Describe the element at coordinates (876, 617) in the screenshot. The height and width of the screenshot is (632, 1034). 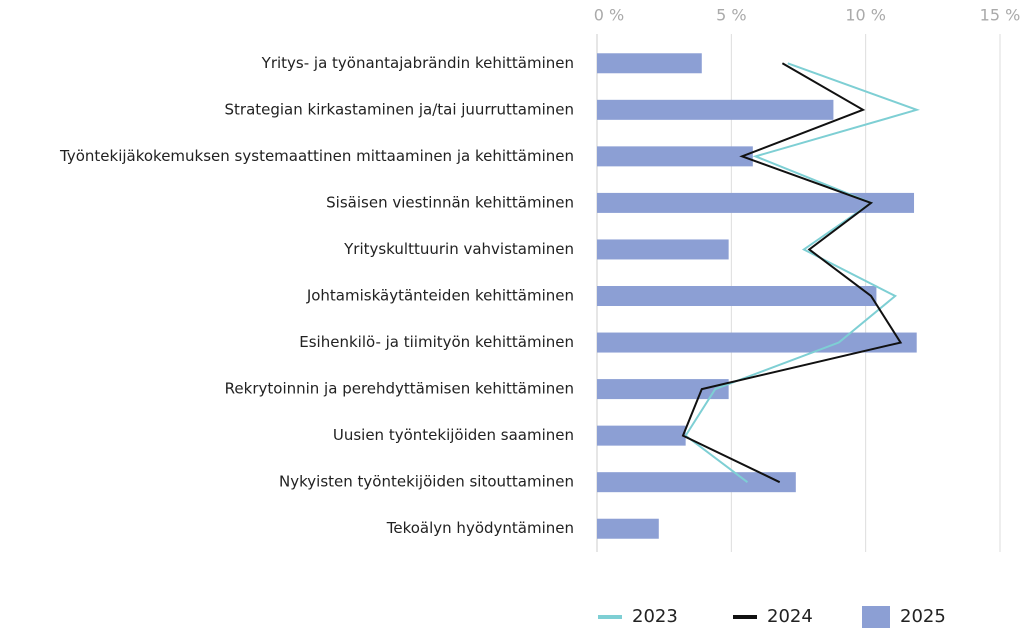
I see `legend-swatch` at that location.